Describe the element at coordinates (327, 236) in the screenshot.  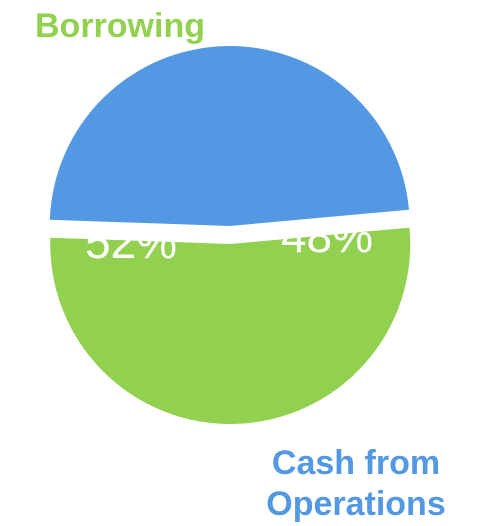
I see `percent-label-cash-from-operations: 48%` at that location.